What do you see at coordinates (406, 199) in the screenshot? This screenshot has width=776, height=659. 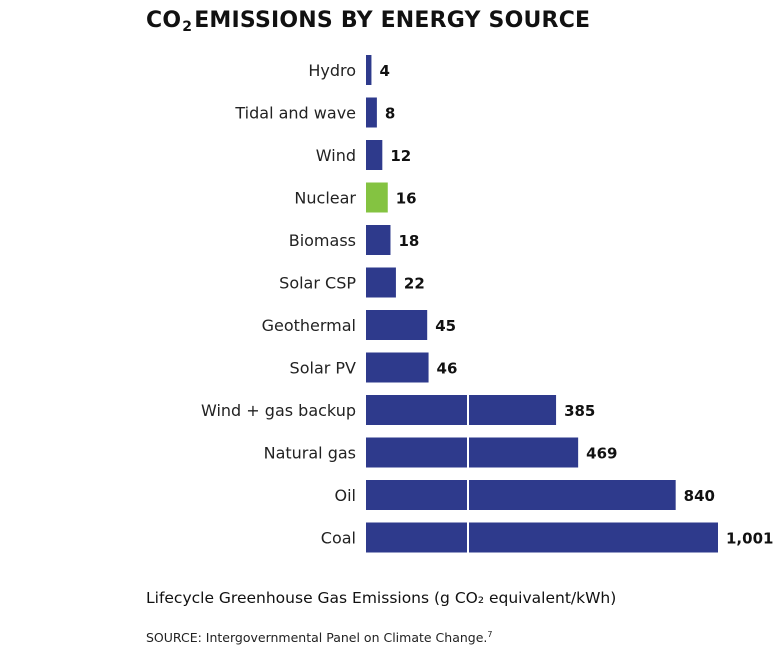 I see `value-label-nuclear: 16` at bounding box center [406, 199].